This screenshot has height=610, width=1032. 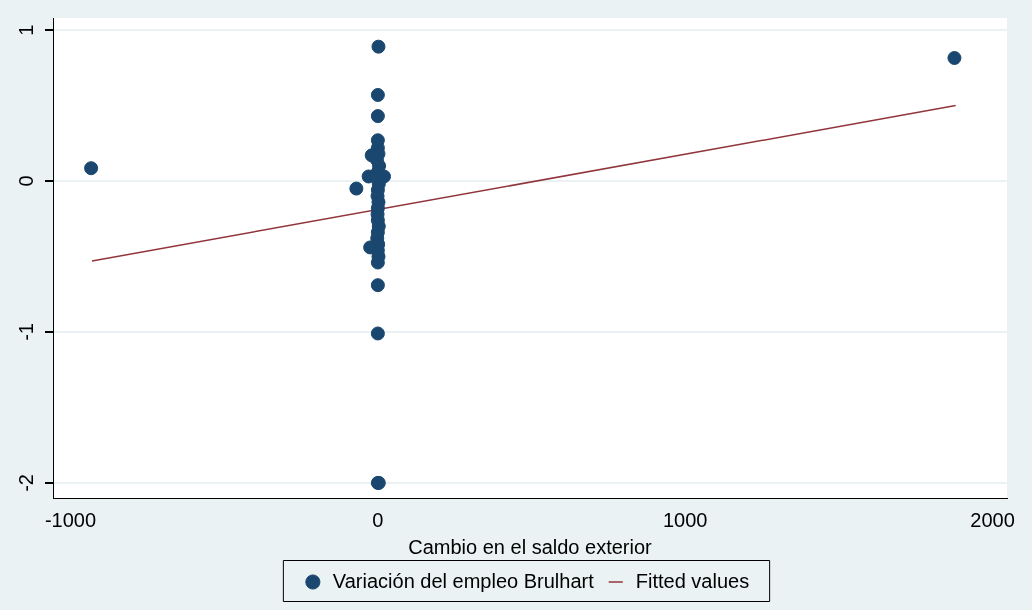 What do you see at coordinates (25, 332) in the screenshot?
I see `y-tick-label: -1` at bounding box center [25, 332].